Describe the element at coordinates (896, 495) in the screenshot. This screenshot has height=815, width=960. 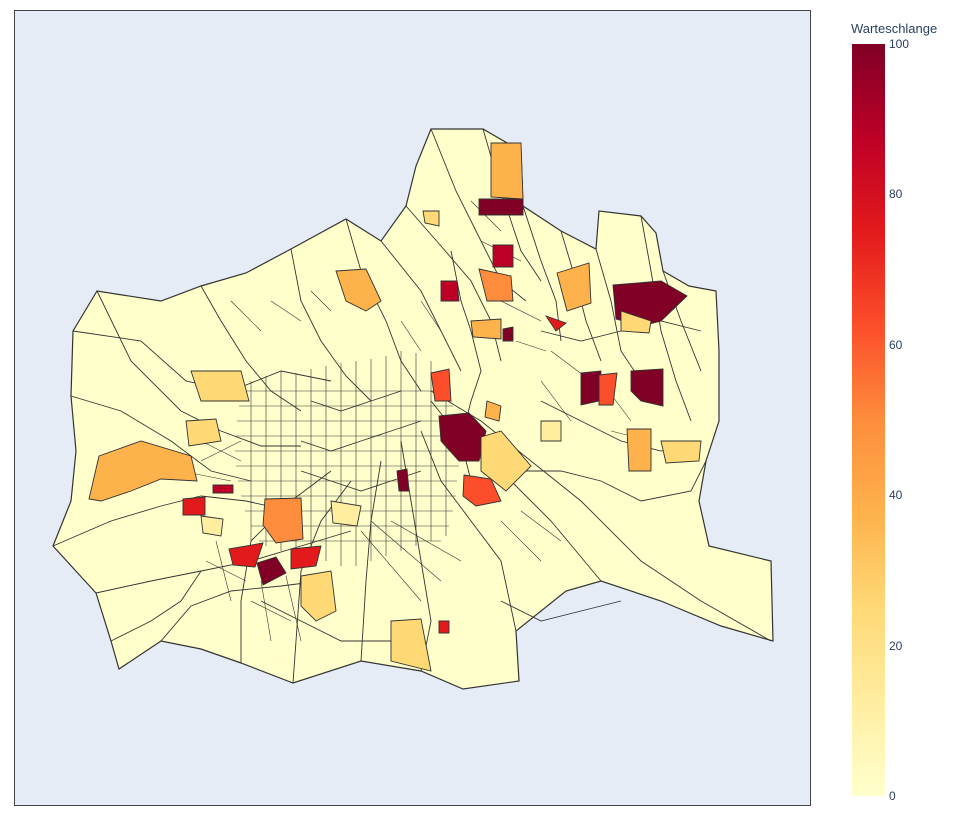
I see `colorbar-tick-label: 40` at that location.